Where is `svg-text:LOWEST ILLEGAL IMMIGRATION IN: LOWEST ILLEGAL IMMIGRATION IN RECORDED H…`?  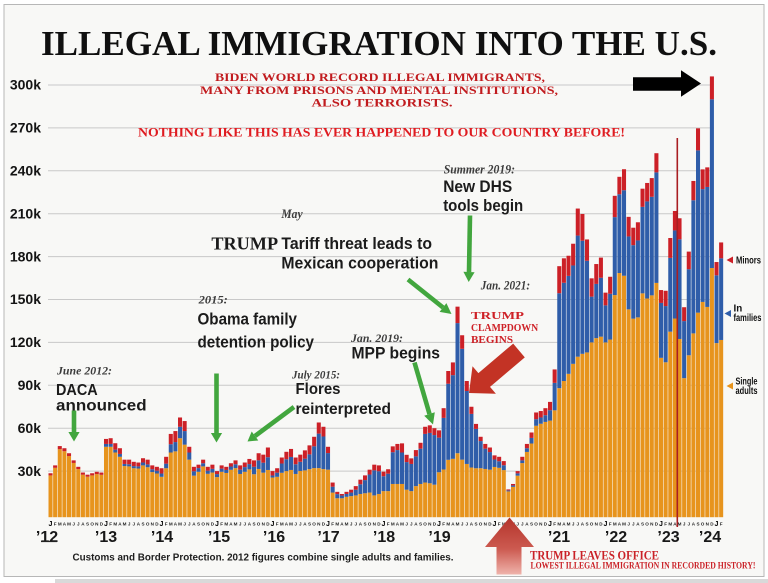
svg-text:LOWEST ILLEGAL IMMIGRATION IN: LOWEST ILLEGAL IMMIGRATION IN RECORDED H… is located at coordinates (643, 567).